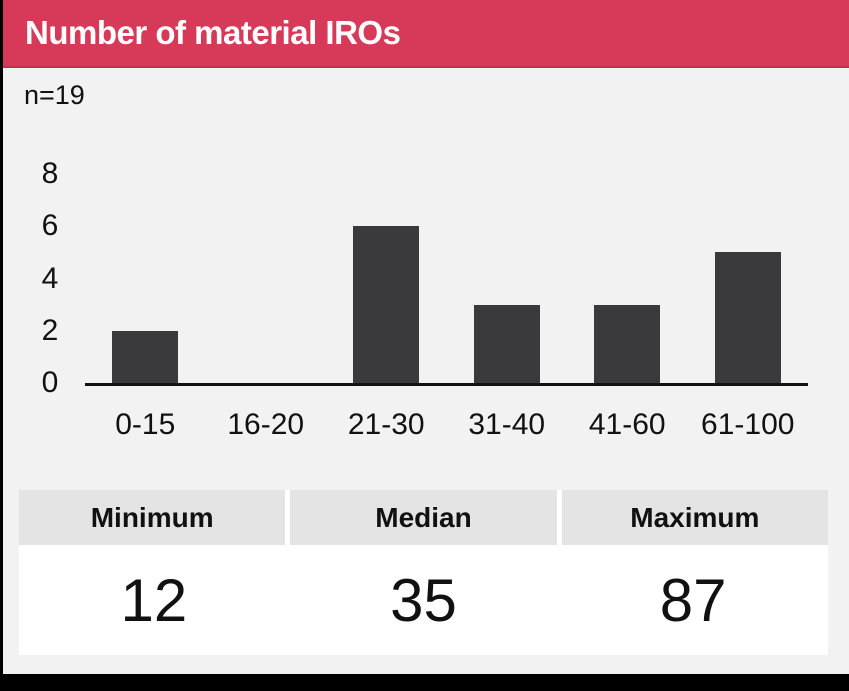 This screenshot has width=849, height=691. I want to click on x-tick-label: 31-40, so click(507, 424).